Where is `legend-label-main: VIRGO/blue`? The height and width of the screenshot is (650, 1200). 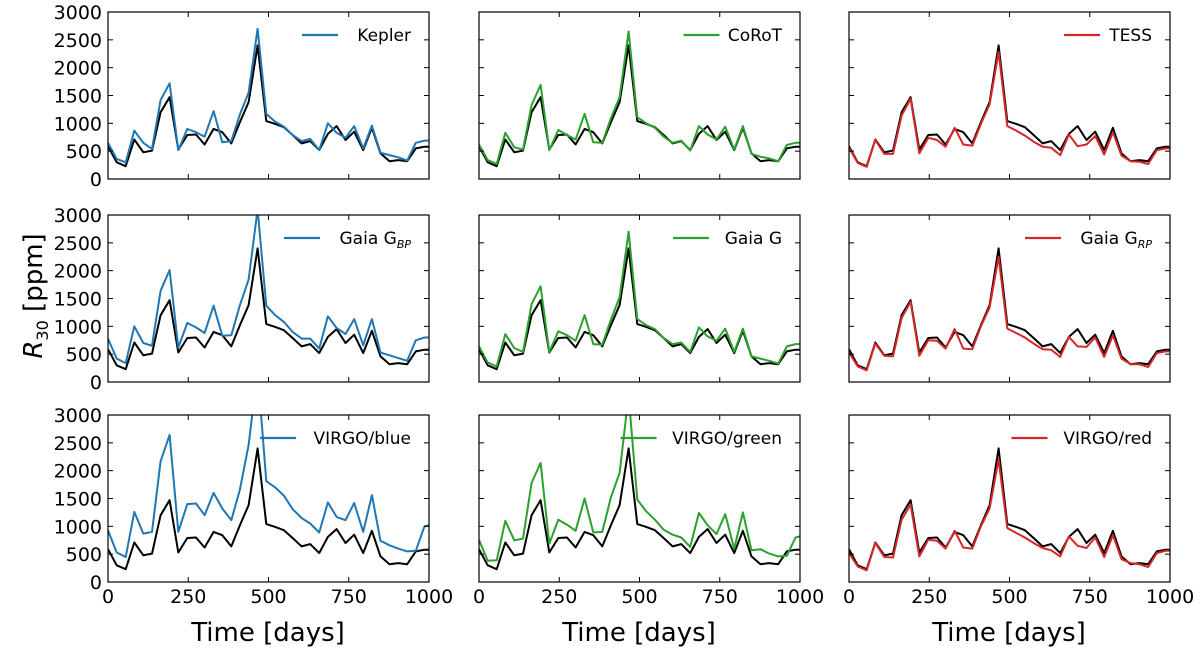 legend-label-main: VIRGO/blue is located at coordinates (362, 439).